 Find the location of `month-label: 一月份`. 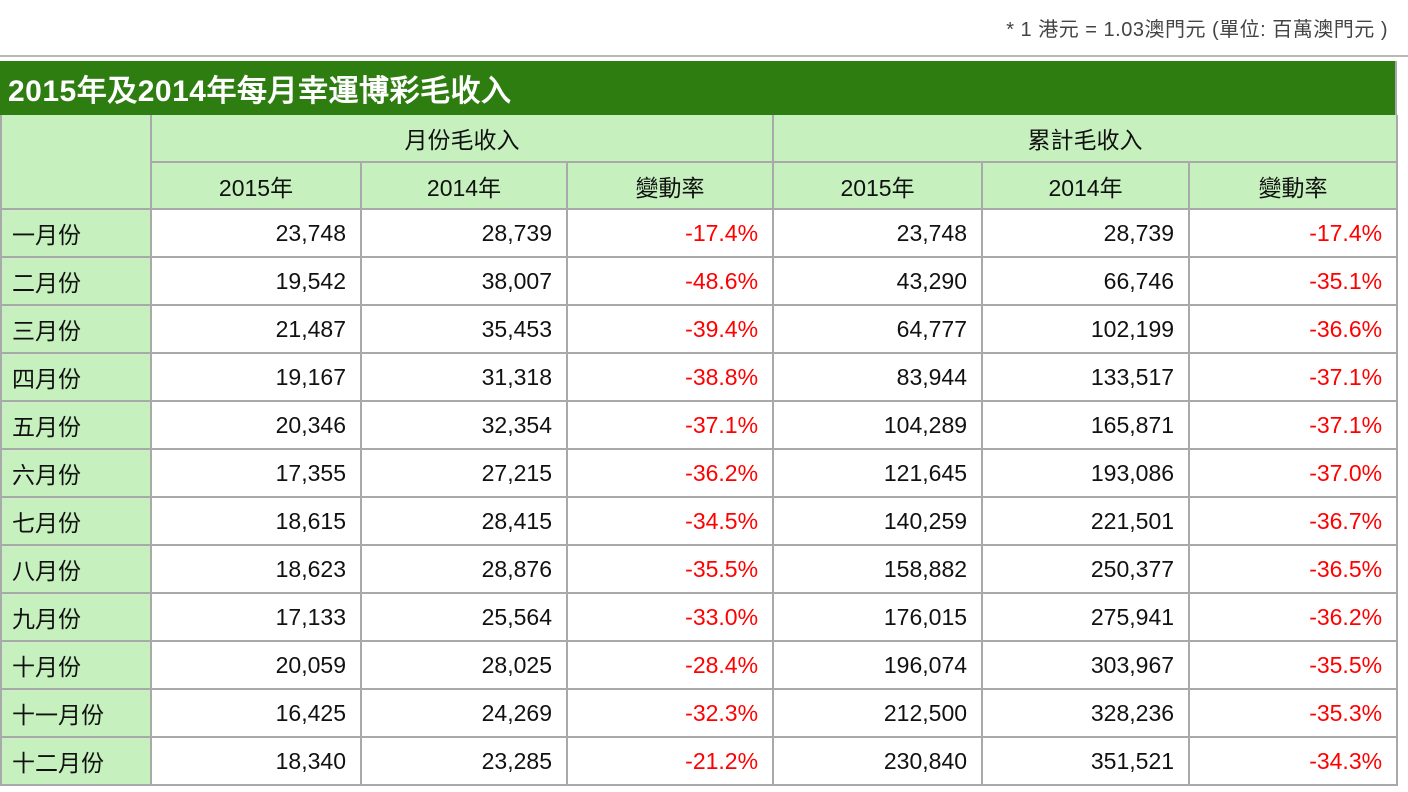

month-label: 一月份 is located at coordinates (76, 233).